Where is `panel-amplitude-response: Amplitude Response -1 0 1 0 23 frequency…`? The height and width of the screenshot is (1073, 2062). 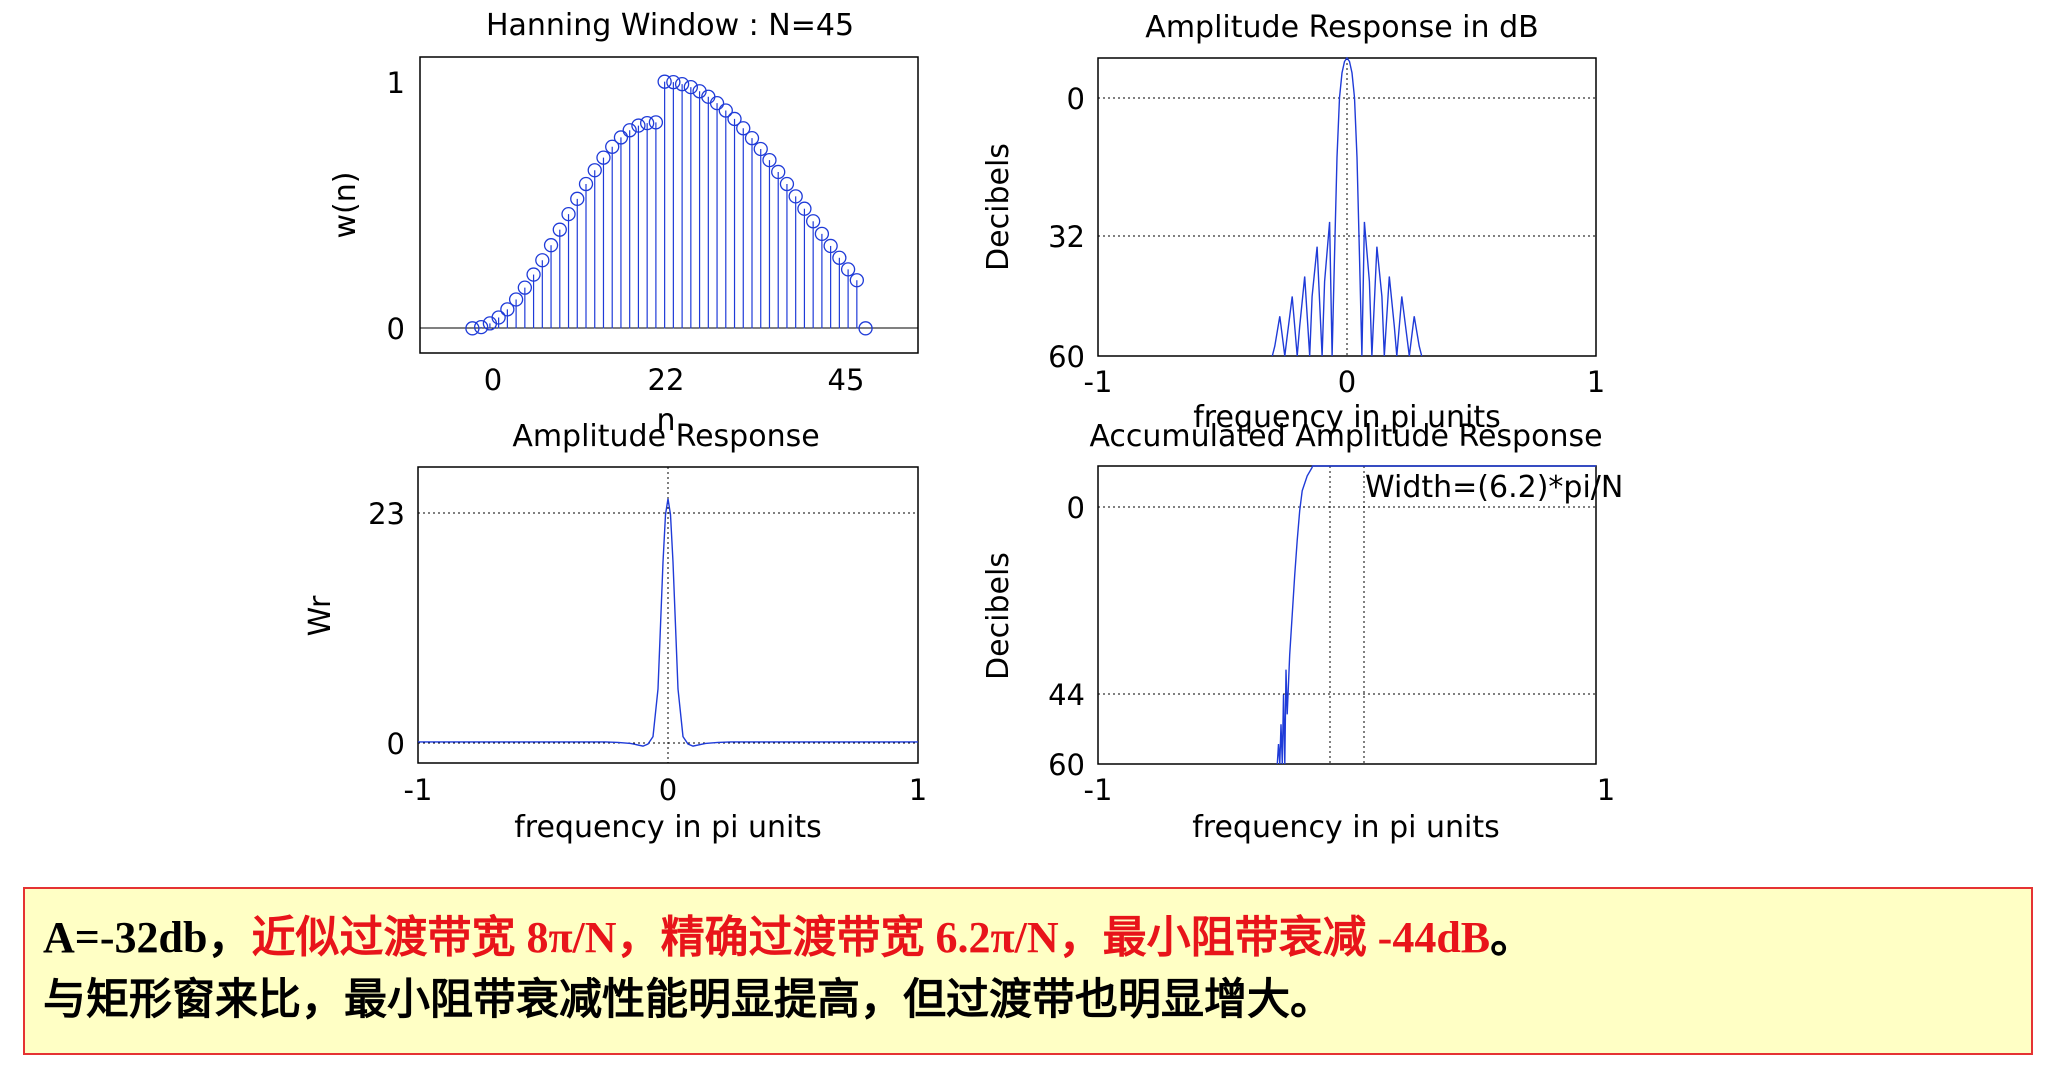
panel-amplitude-response: Amplitude Response -1 0 1 0 23 frequency… is located at coordinates (615, 632).